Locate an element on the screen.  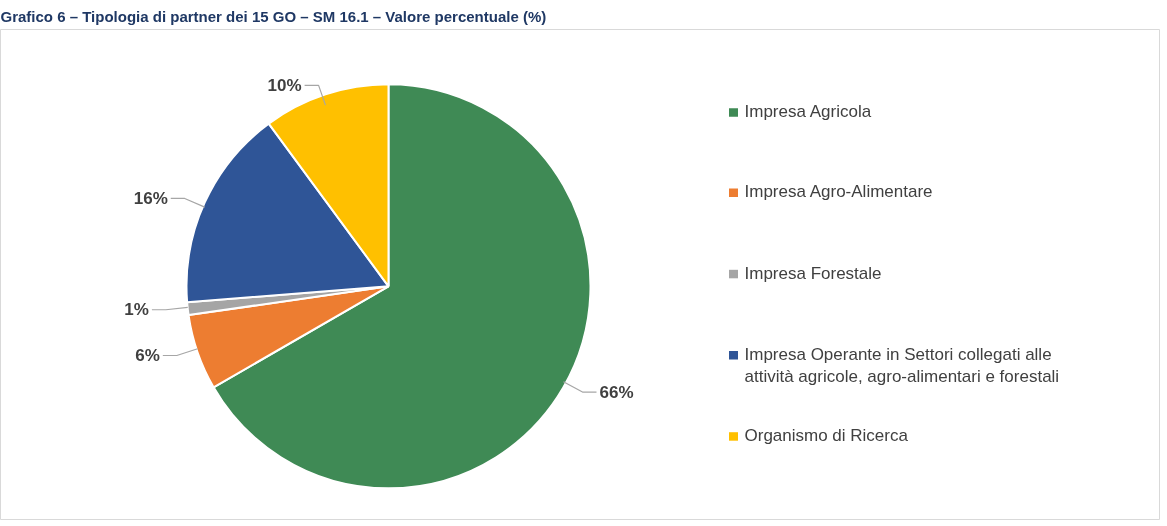
chart-title: Grafico 6 – Tipologia di partner dei 15 GO – SM 16.1 – Valore percentuale (%) is located at coordinates (273, 16).